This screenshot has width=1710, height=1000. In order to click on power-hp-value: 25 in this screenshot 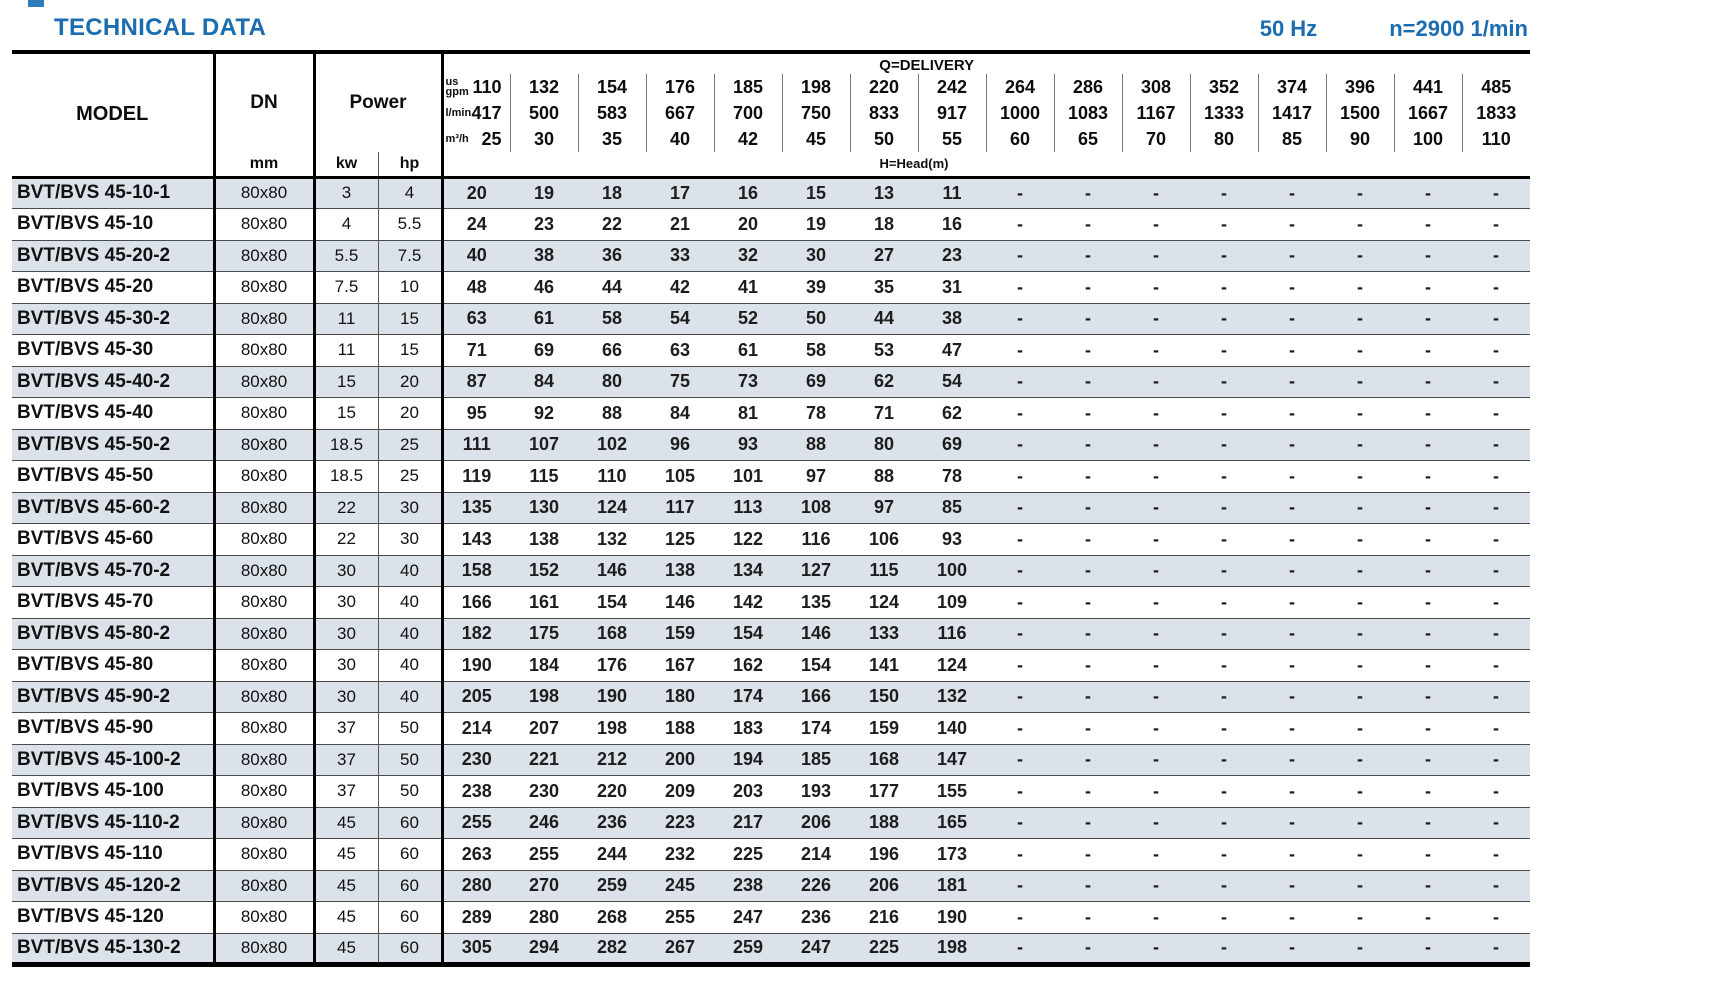, I will do `click(410, 444)`.